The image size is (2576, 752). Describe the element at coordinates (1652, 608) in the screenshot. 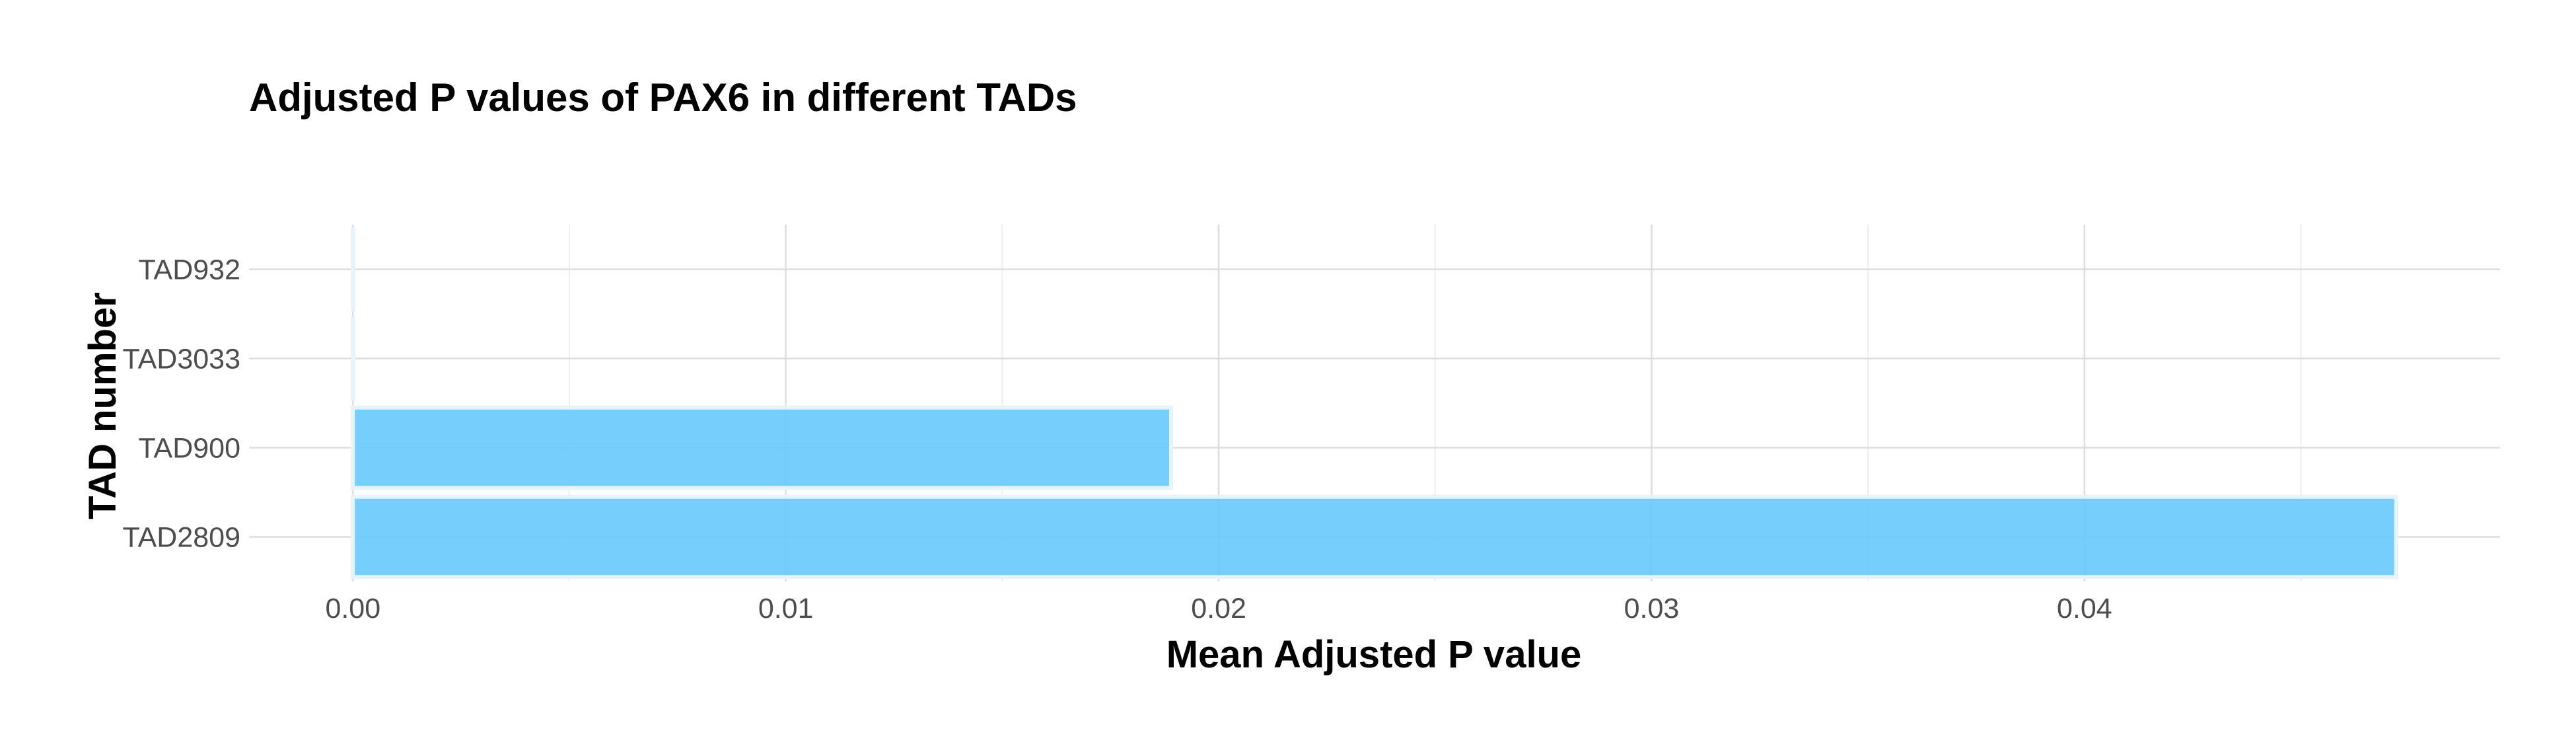

I see `x-tick-label: 0.03` at that location.